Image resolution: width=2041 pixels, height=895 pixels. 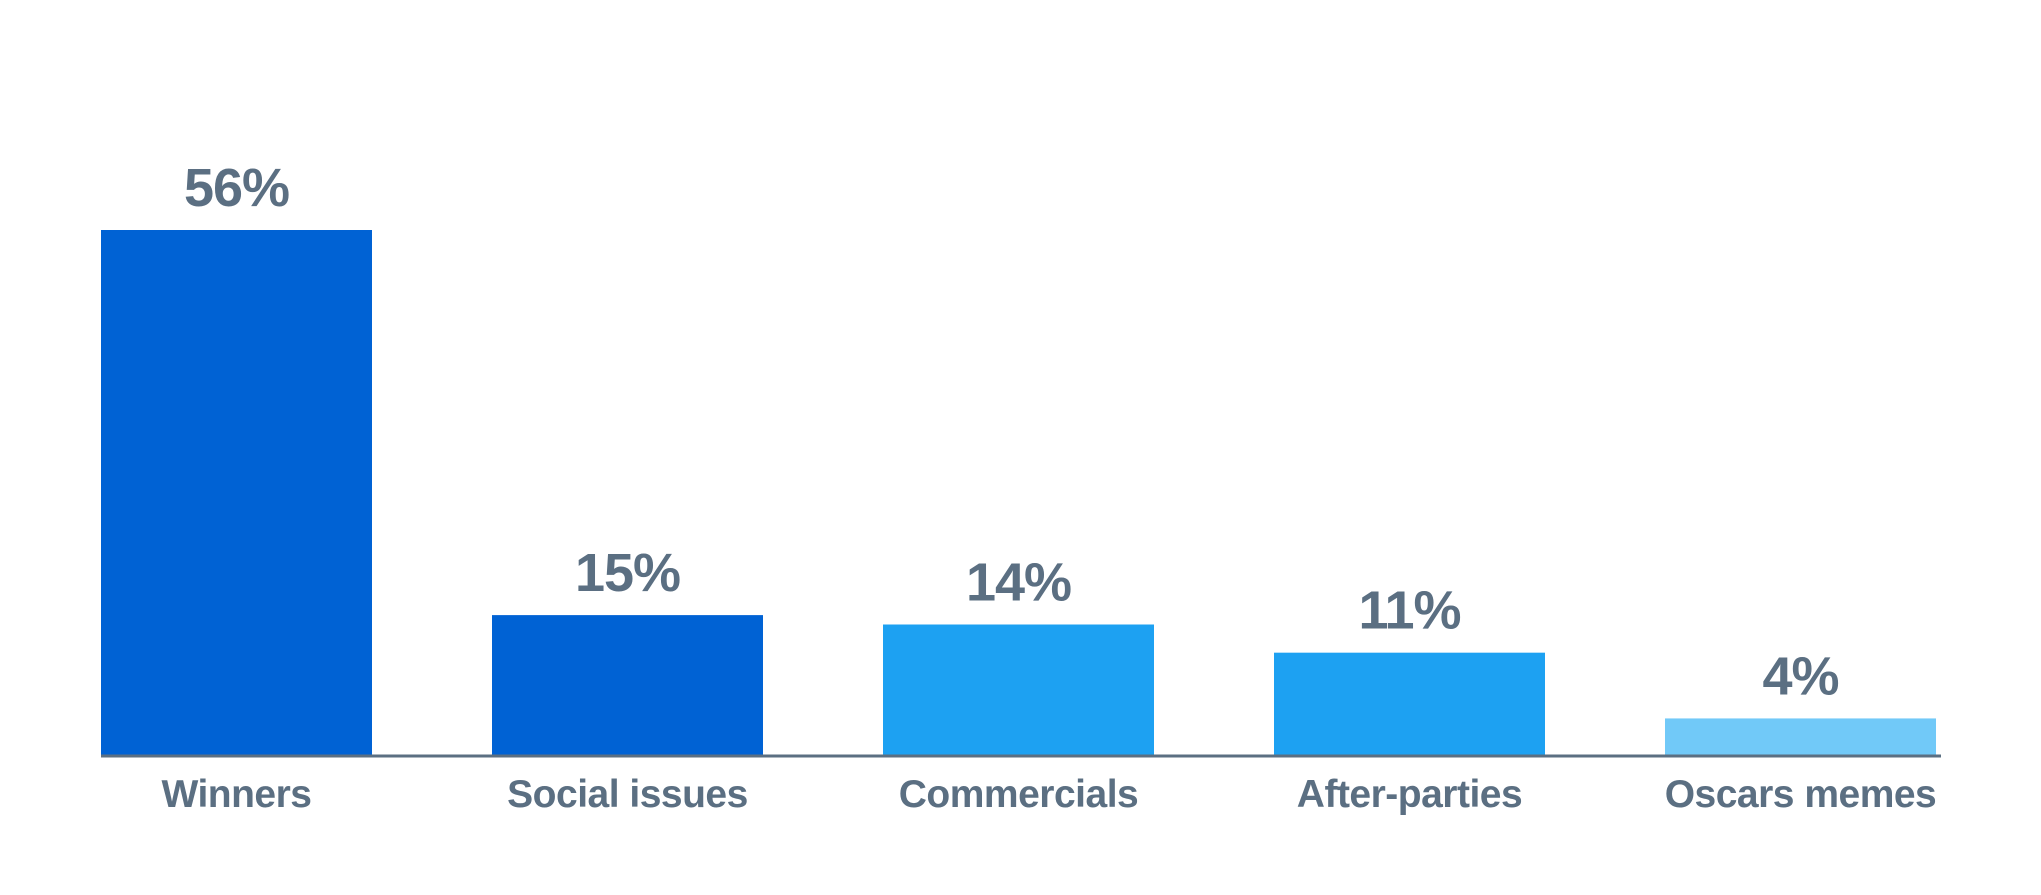 What do you see at coordinates (627, 573) in the screenshot?
I see `value-label: 15%` at bounding box center [627, 573].